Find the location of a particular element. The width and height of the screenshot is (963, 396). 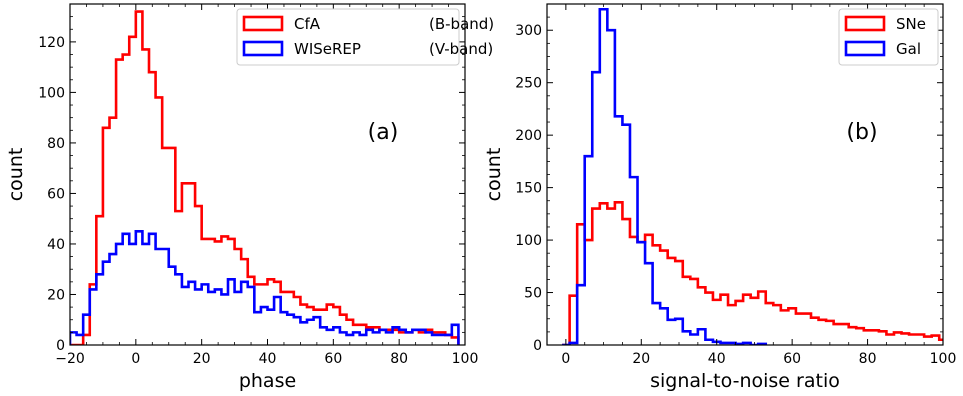

y-tick-label: 20 is located at coordinates (56, 295).